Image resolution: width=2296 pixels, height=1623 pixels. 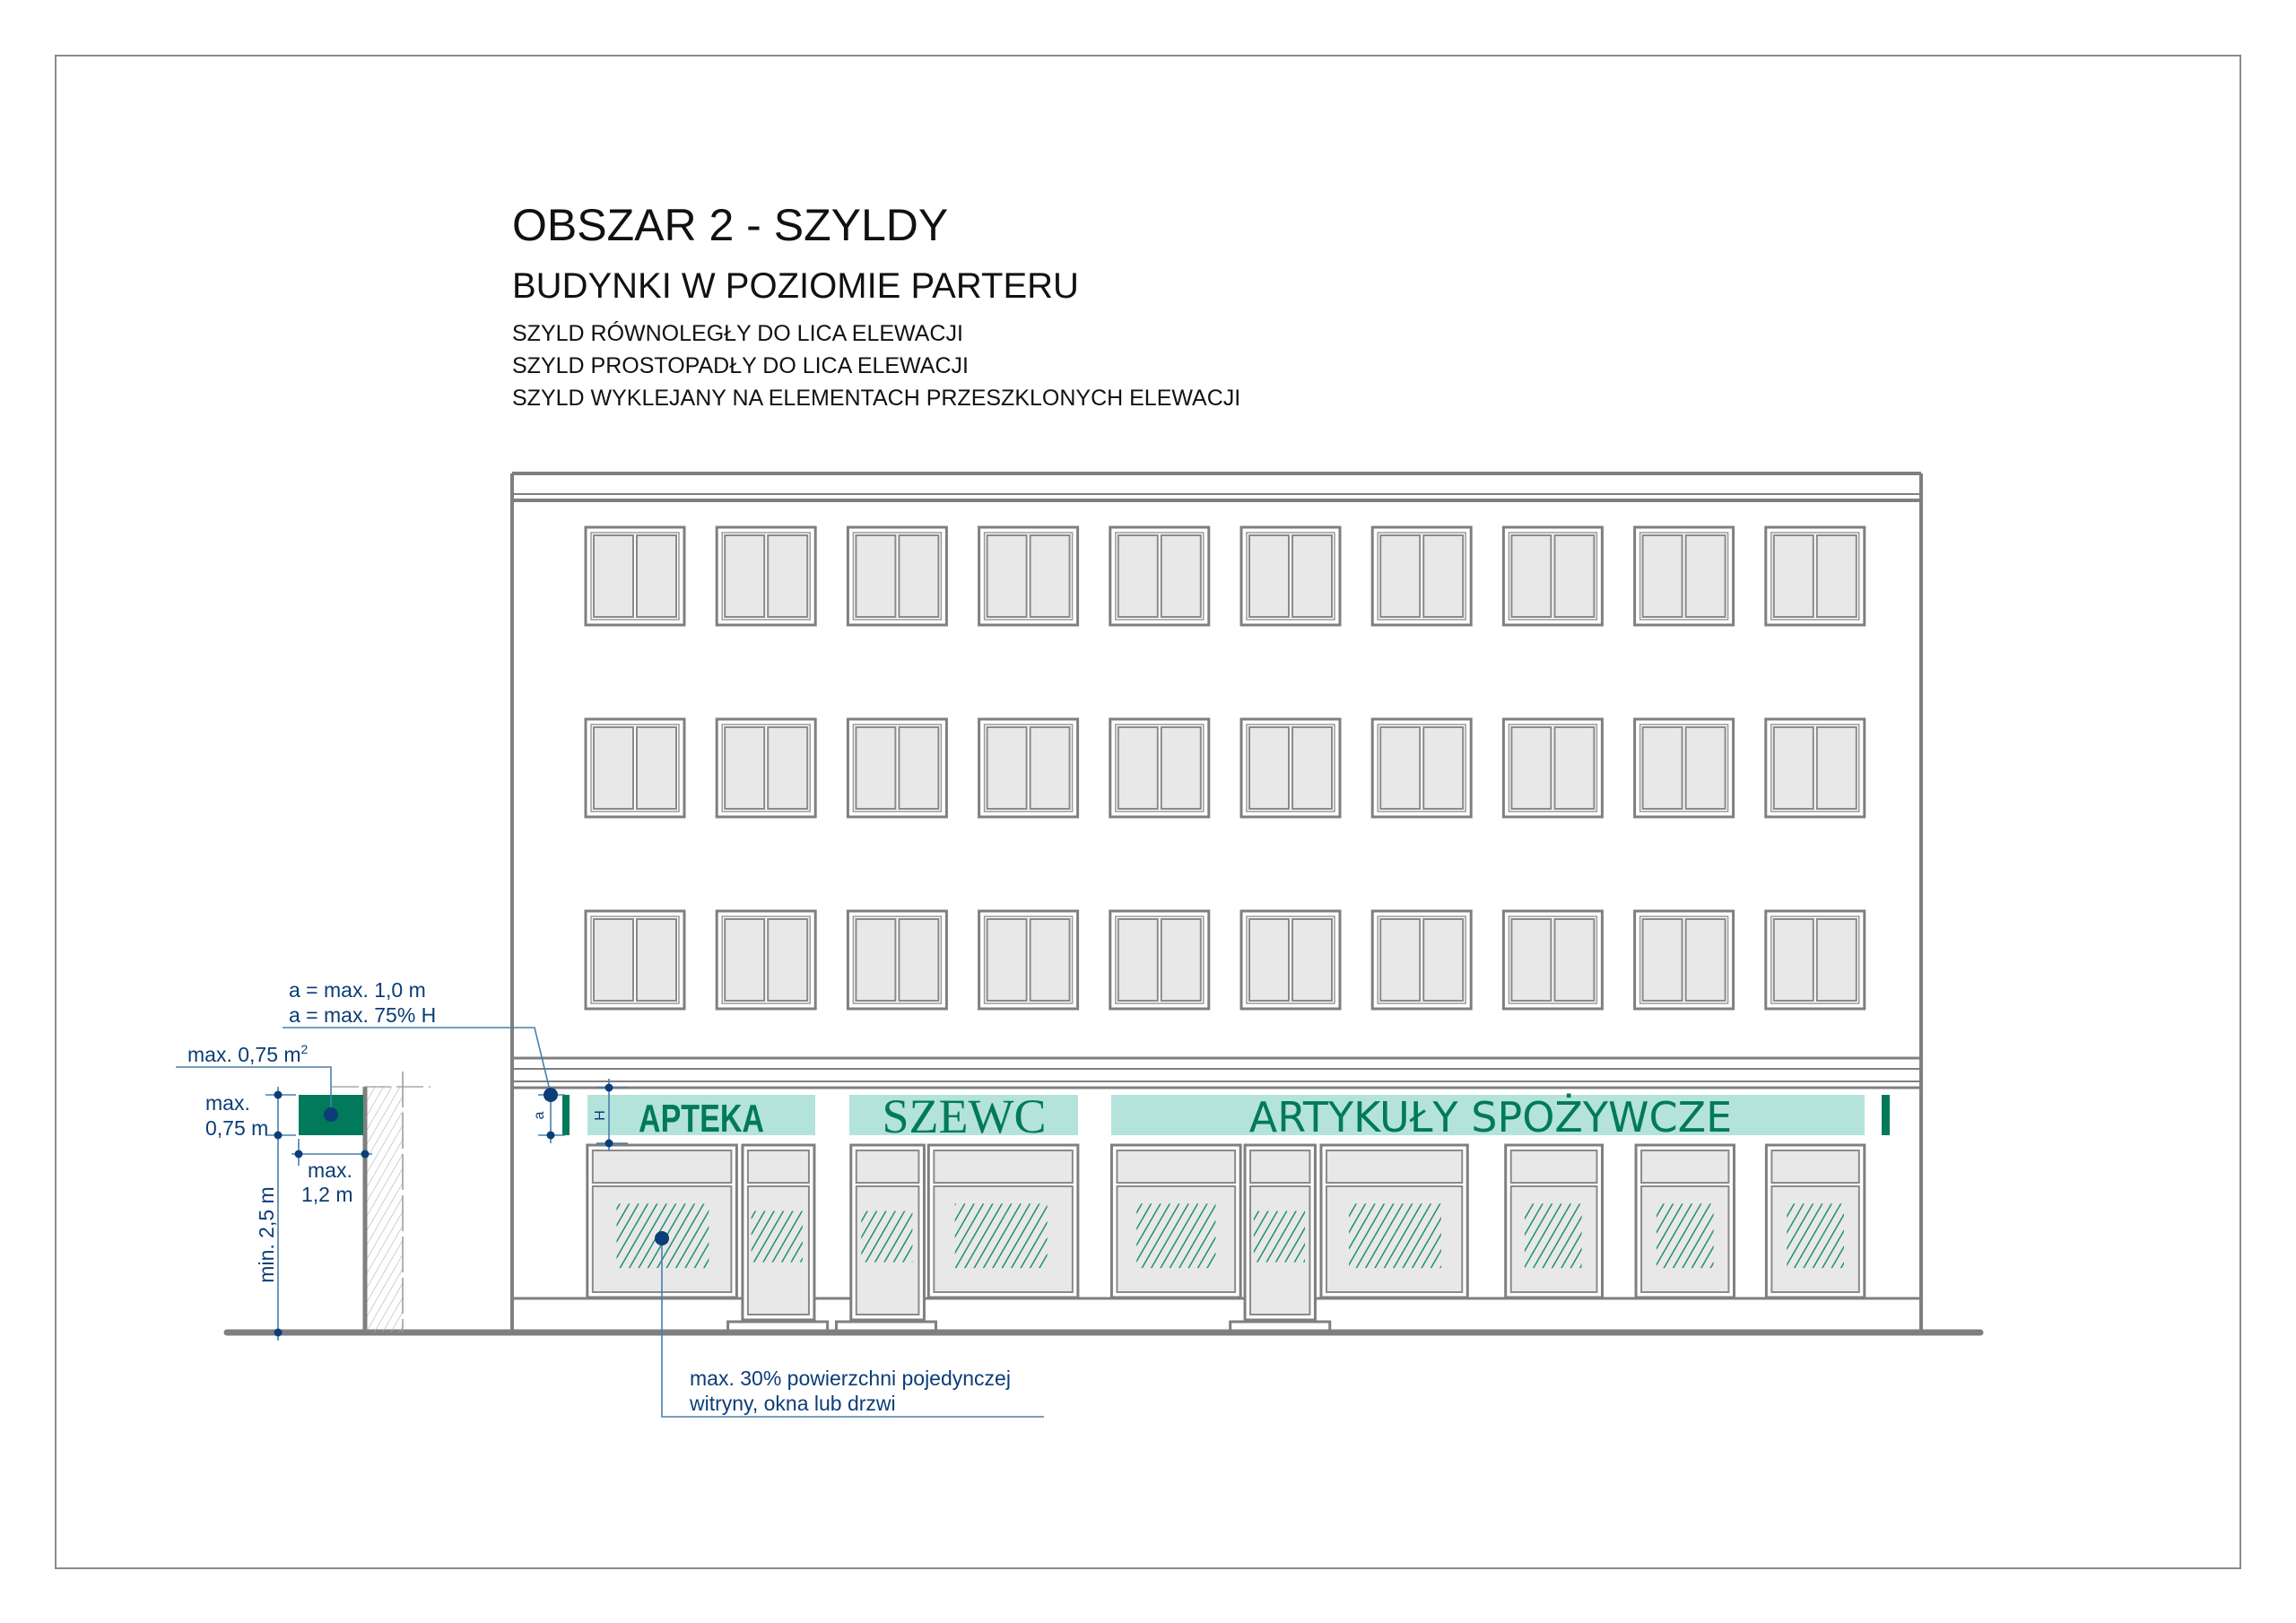 What do you see at coordinates (600, 1115) in the screenshot?
I see `label-dim-h: H` at bounding box center [600, 1115].